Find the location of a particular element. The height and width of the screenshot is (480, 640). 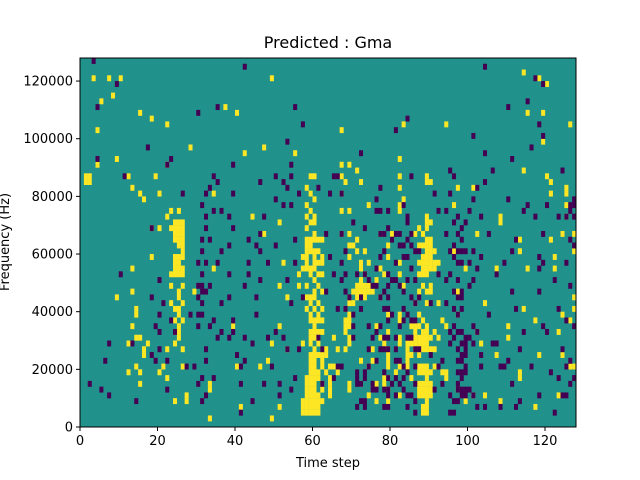

y-tick-label: 20000 is located at coordinates (52, 370).